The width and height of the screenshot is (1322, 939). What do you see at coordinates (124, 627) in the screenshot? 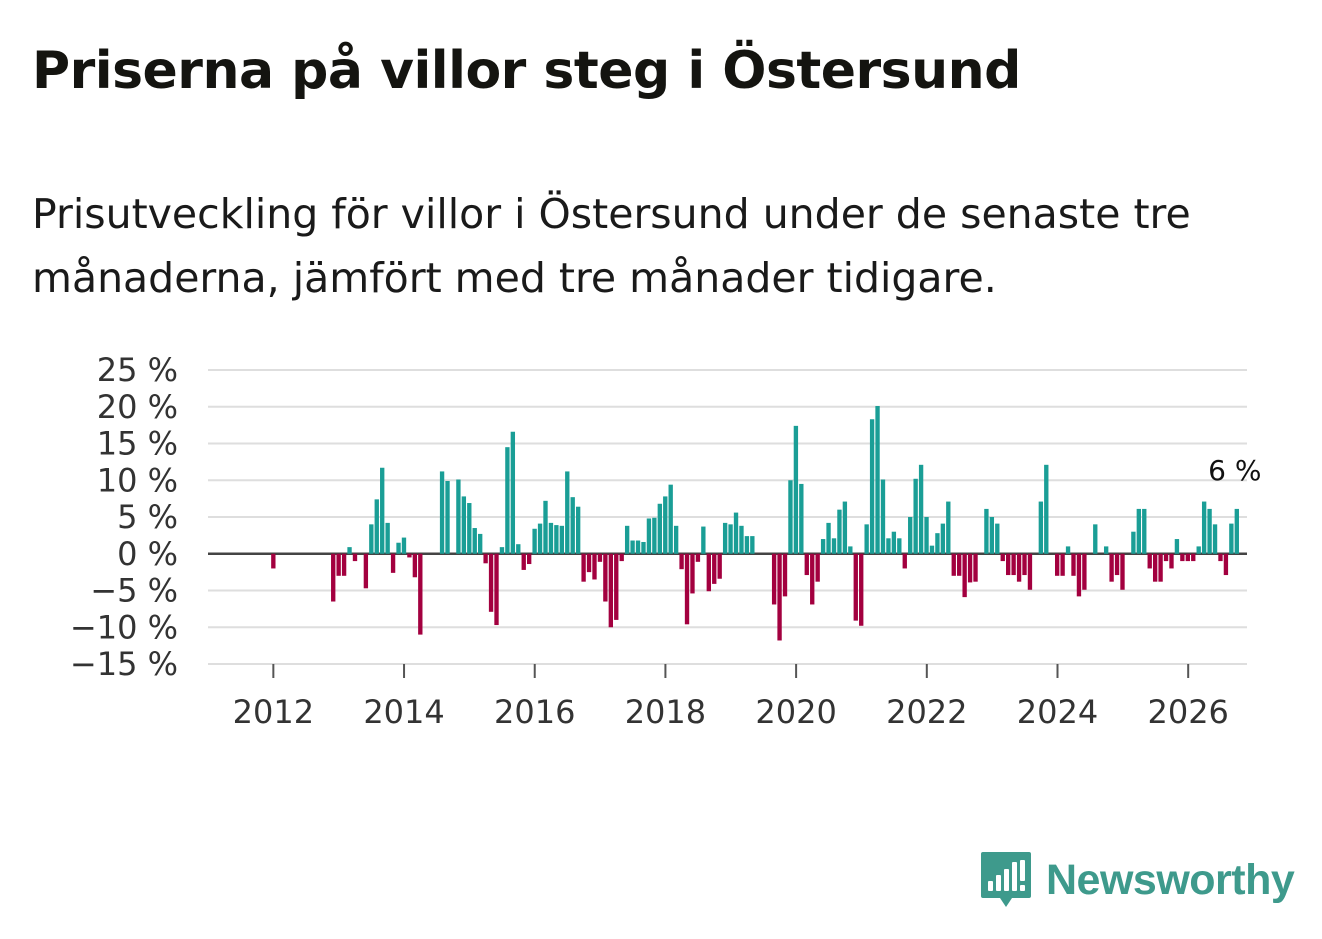
I see `y-tick-label: −10 %` at bounding box center [124, 627].